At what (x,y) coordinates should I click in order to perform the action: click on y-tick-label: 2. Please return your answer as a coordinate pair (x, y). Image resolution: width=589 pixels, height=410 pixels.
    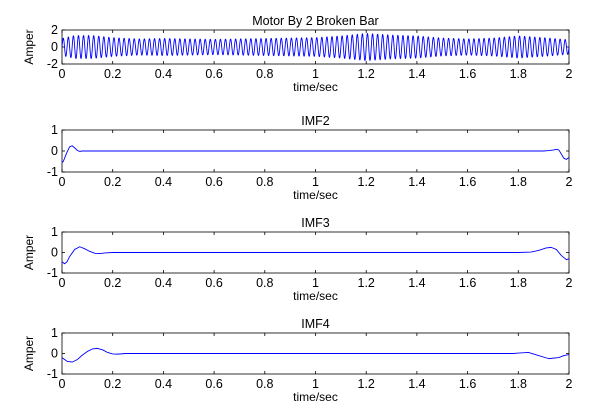
    Looking at the image, I should click on (54, 30).